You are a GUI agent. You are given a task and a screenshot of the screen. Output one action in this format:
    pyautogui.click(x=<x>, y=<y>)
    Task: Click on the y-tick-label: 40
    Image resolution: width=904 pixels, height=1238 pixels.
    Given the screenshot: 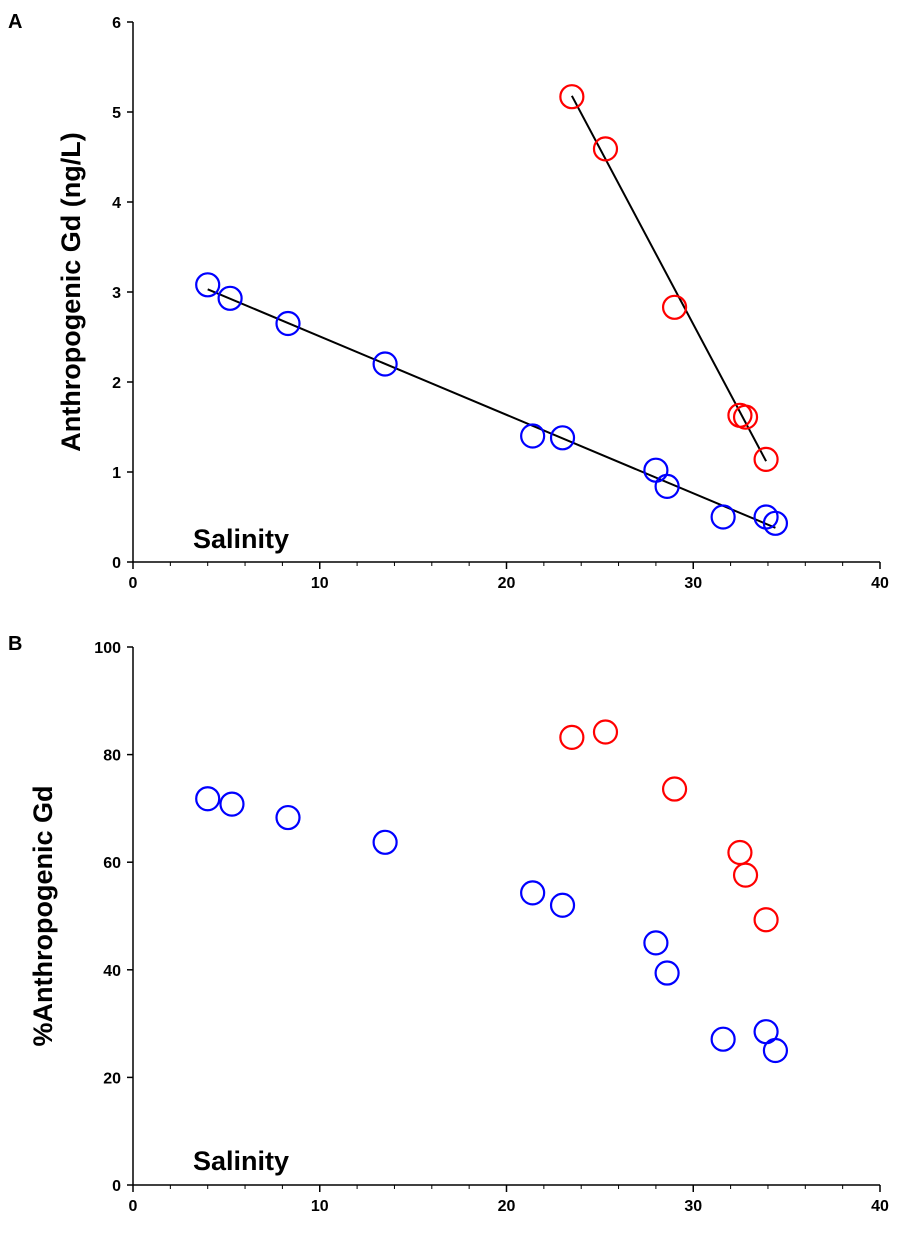 What is the action you would take?
    pyautogui.click(x=112, y=971)
    